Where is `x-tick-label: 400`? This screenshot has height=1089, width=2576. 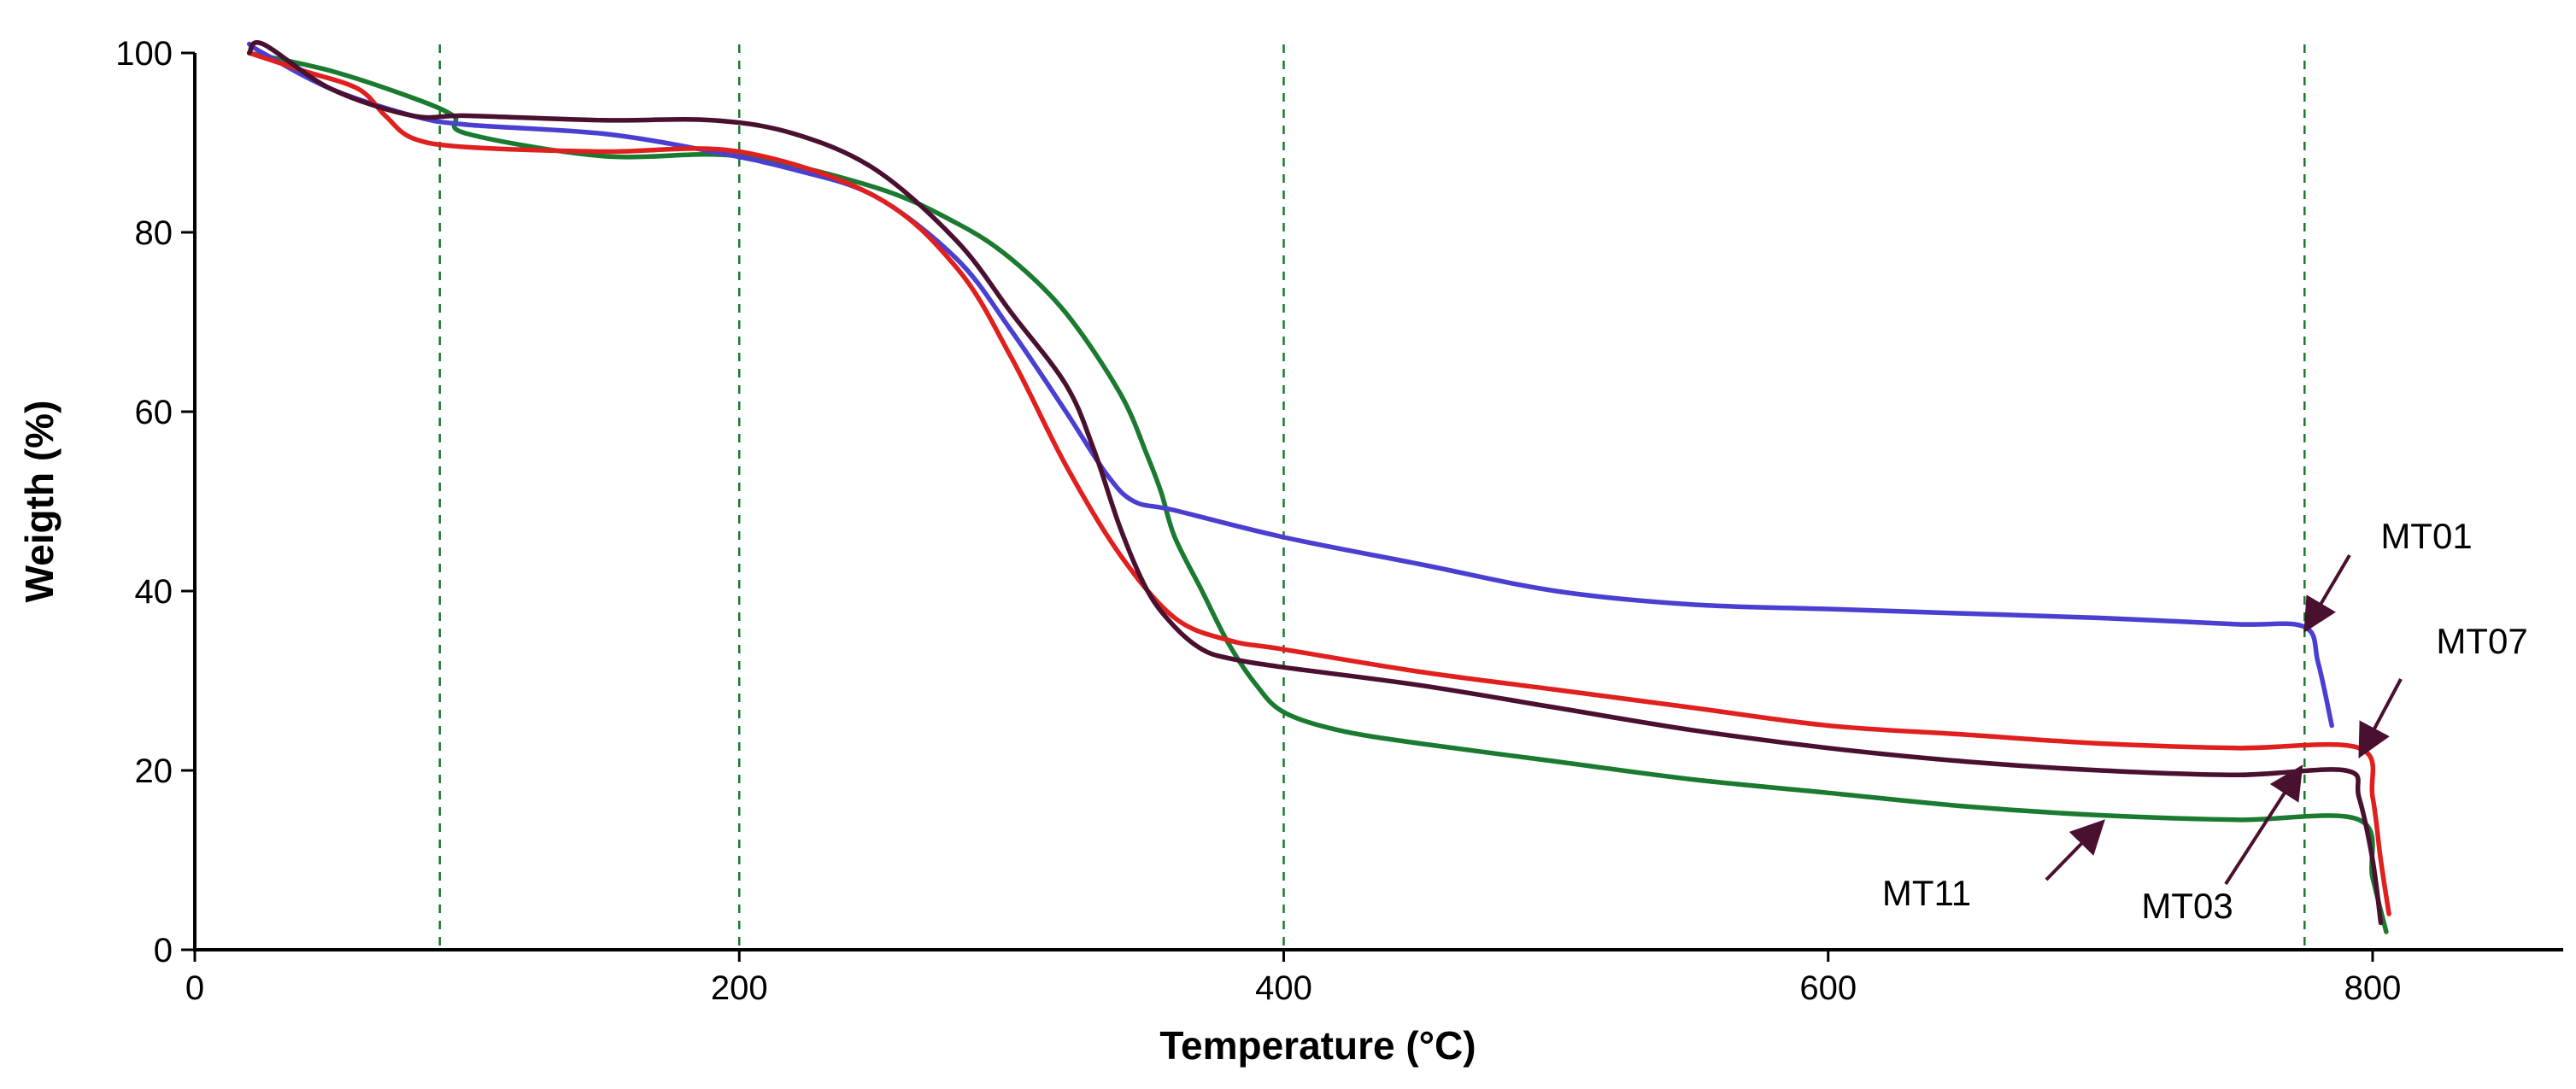 x-tick-label: 400 is located at coordinates (1283, 988).